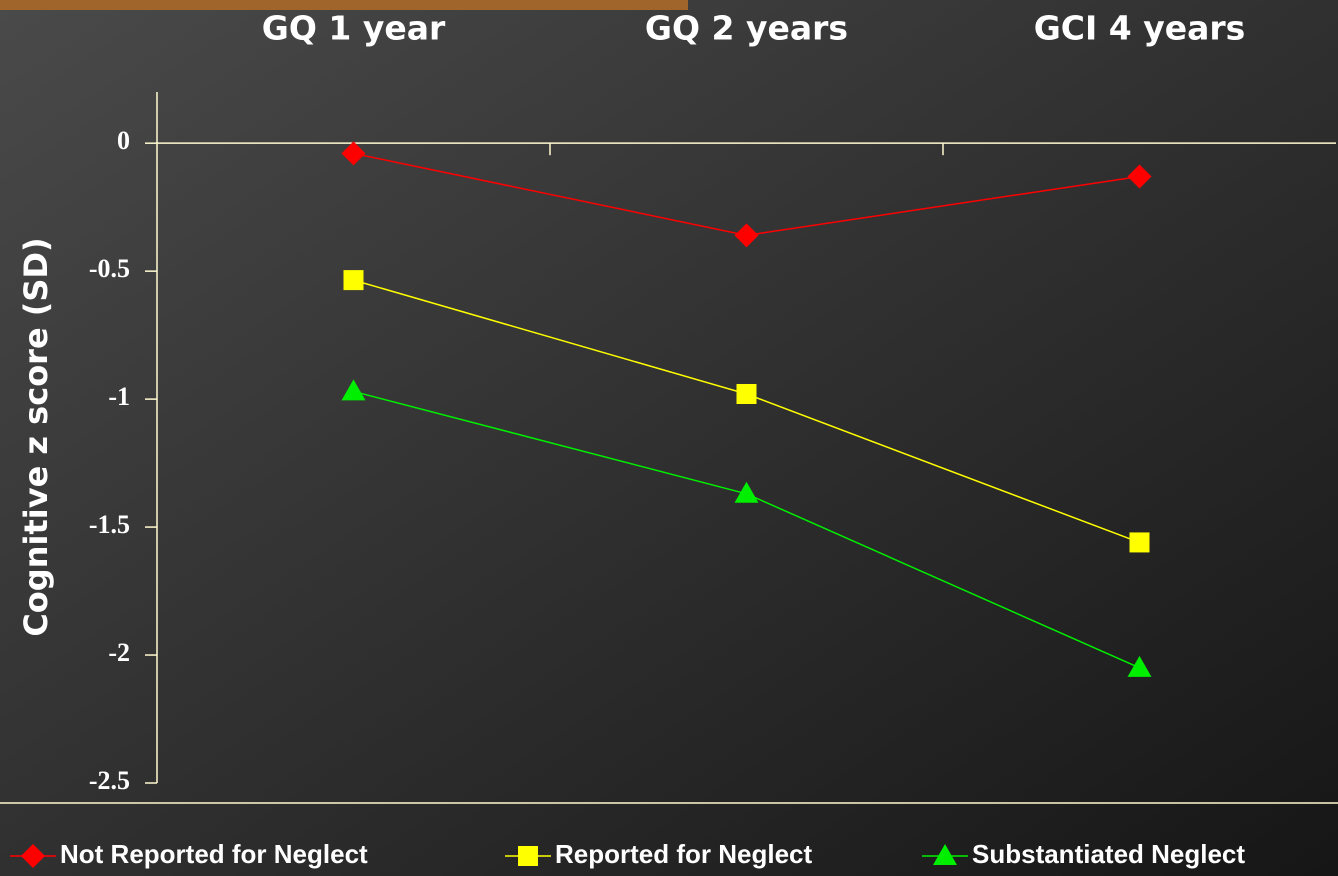 The width and height of the screenshot is (1338, 876). What do you see at coordinates (1108, 854) in the screenshot?
I see `legend-label: Substantiated Neglect` at bounding box center [1108, 854].